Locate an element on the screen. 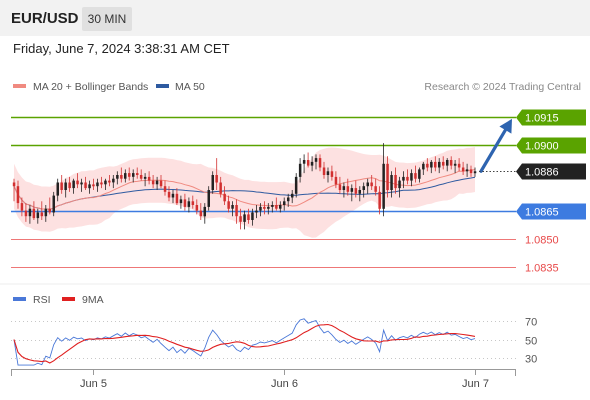 The width and height of the screenshot is (590, 400). projection-arrow is located at coordinates (495, 145).